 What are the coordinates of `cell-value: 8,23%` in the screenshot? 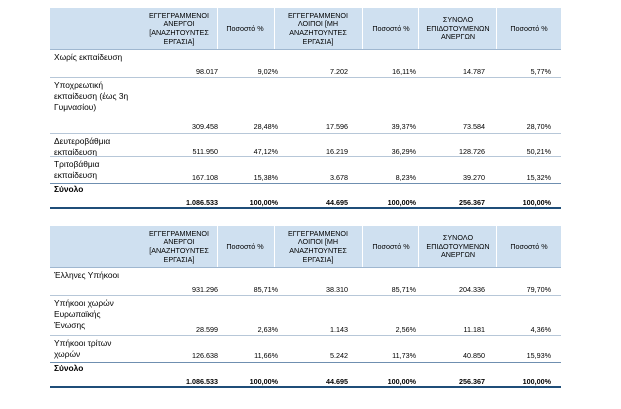 It's located at (405, 177).